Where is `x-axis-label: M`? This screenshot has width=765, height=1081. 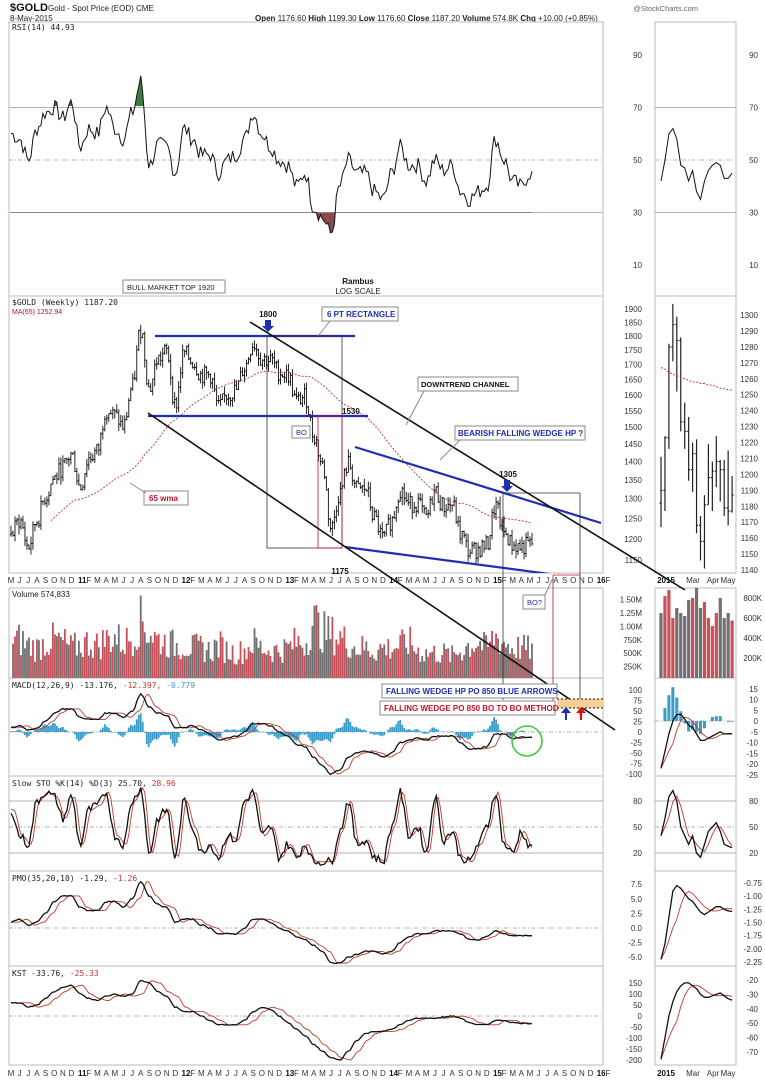 x-axis-label: M is located at coordinates (409, 580).